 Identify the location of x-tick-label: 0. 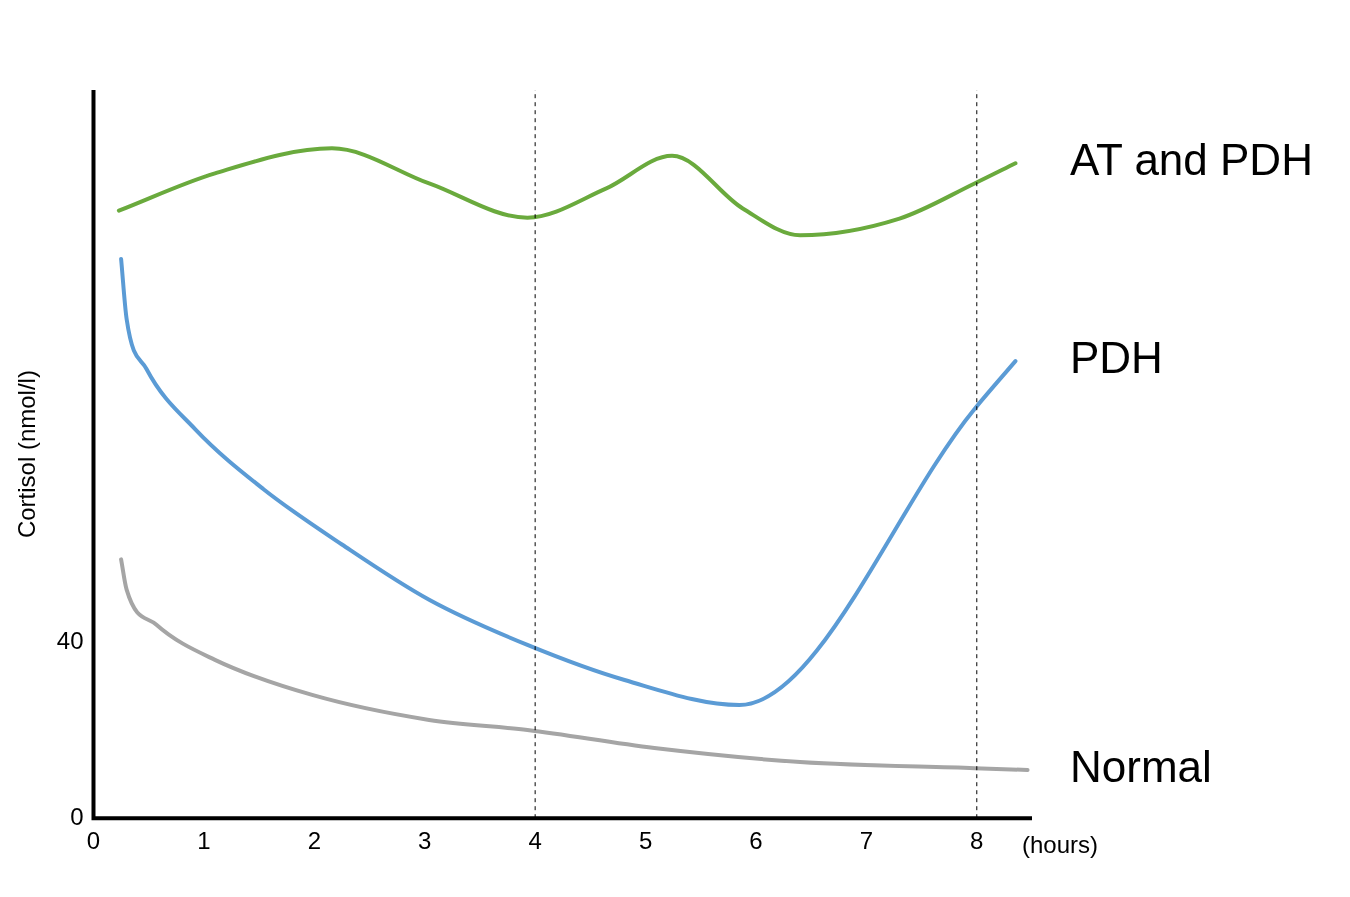
(93, 841).